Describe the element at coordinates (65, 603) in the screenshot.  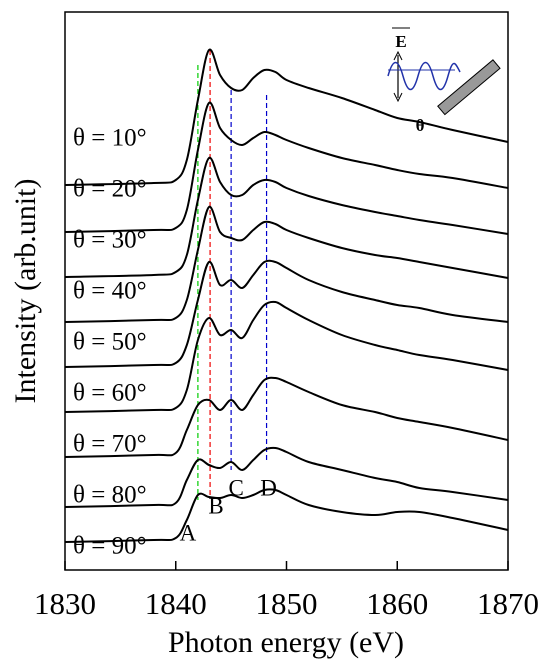
I see `x-tick-label: 1830` at that location.